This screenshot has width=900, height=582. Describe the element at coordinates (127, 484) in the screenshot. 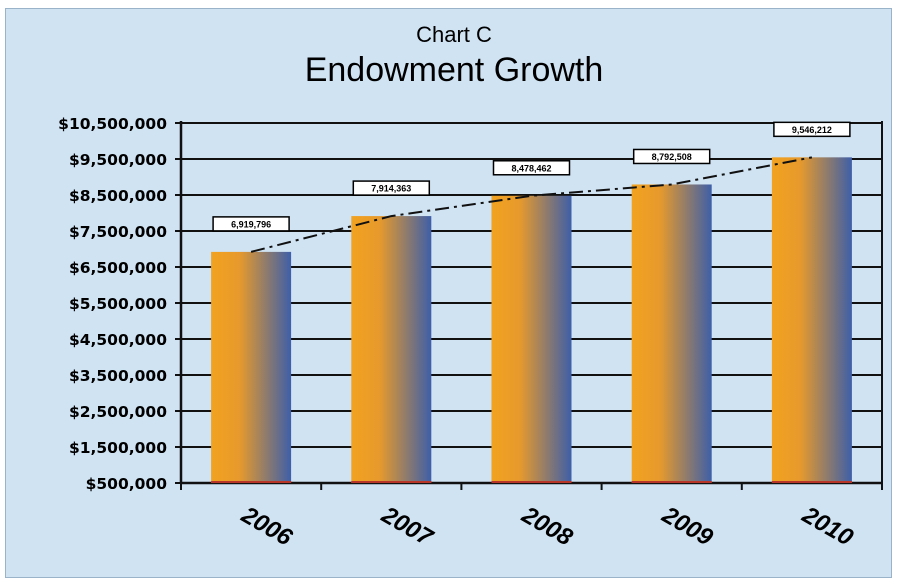

I see `y-tick-label: $500,000` at that location.